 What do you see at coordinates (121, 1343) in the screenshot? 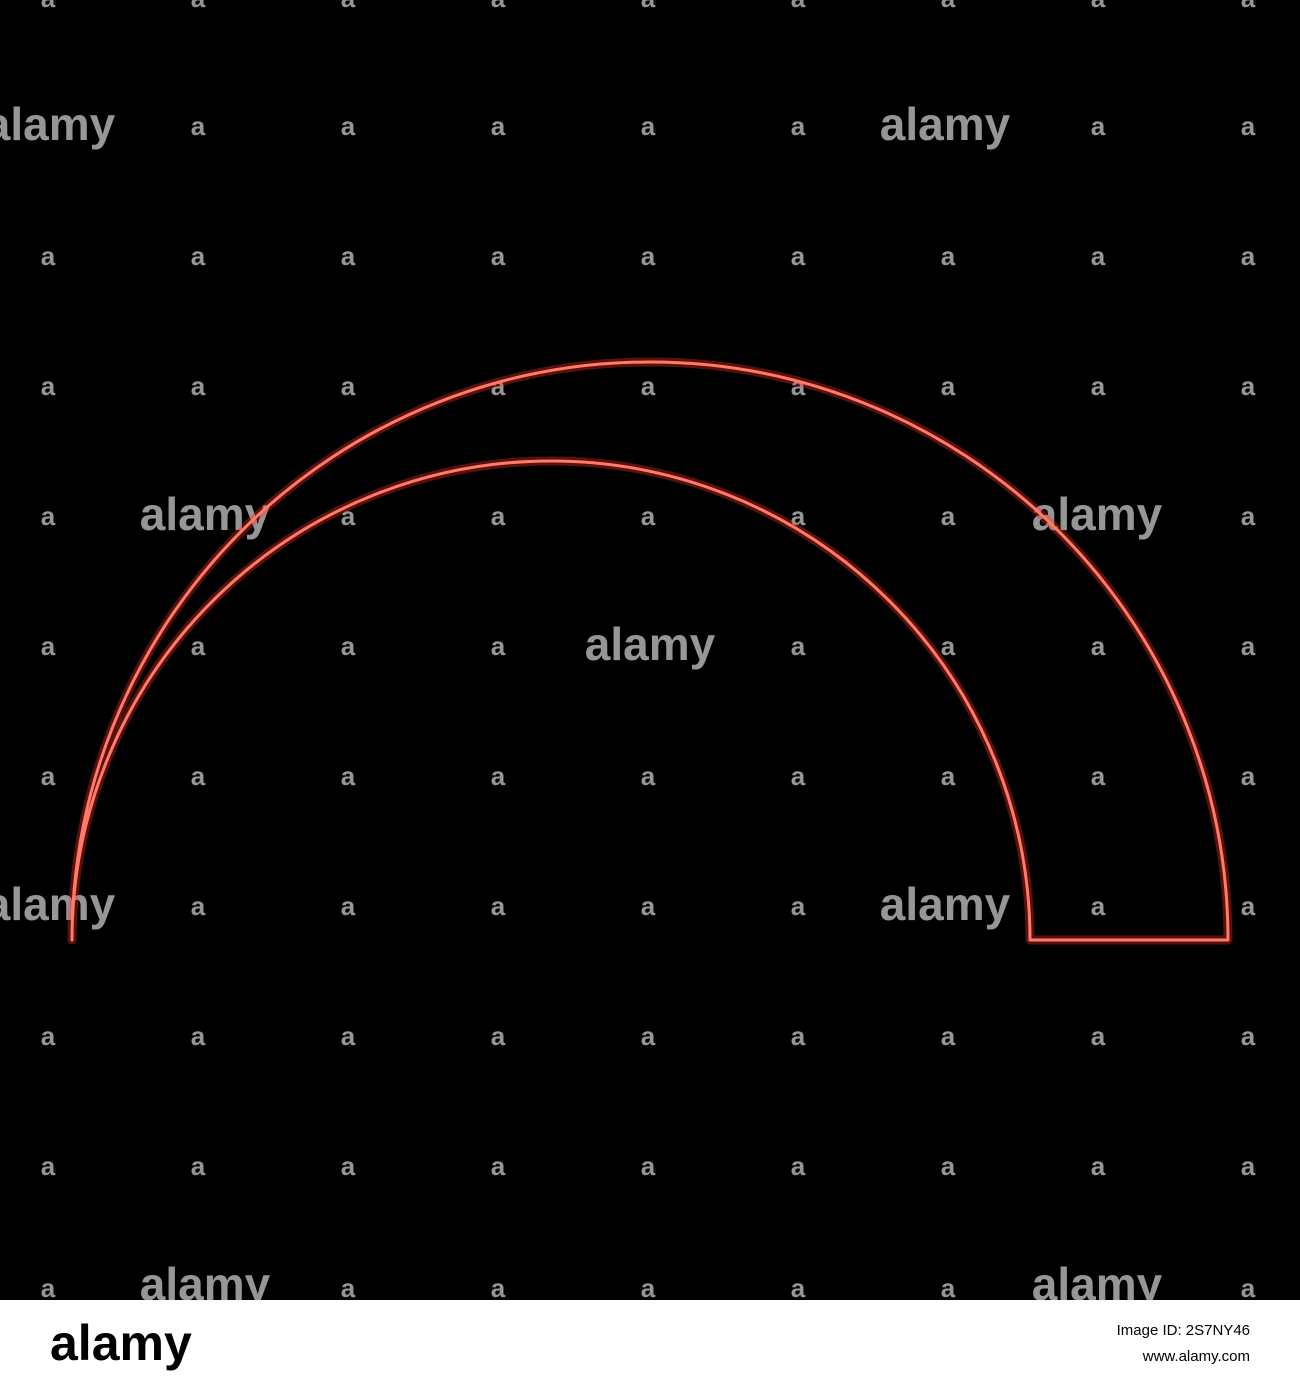
I see `footer-logo: alamy` at bounding box center [121, 1343].